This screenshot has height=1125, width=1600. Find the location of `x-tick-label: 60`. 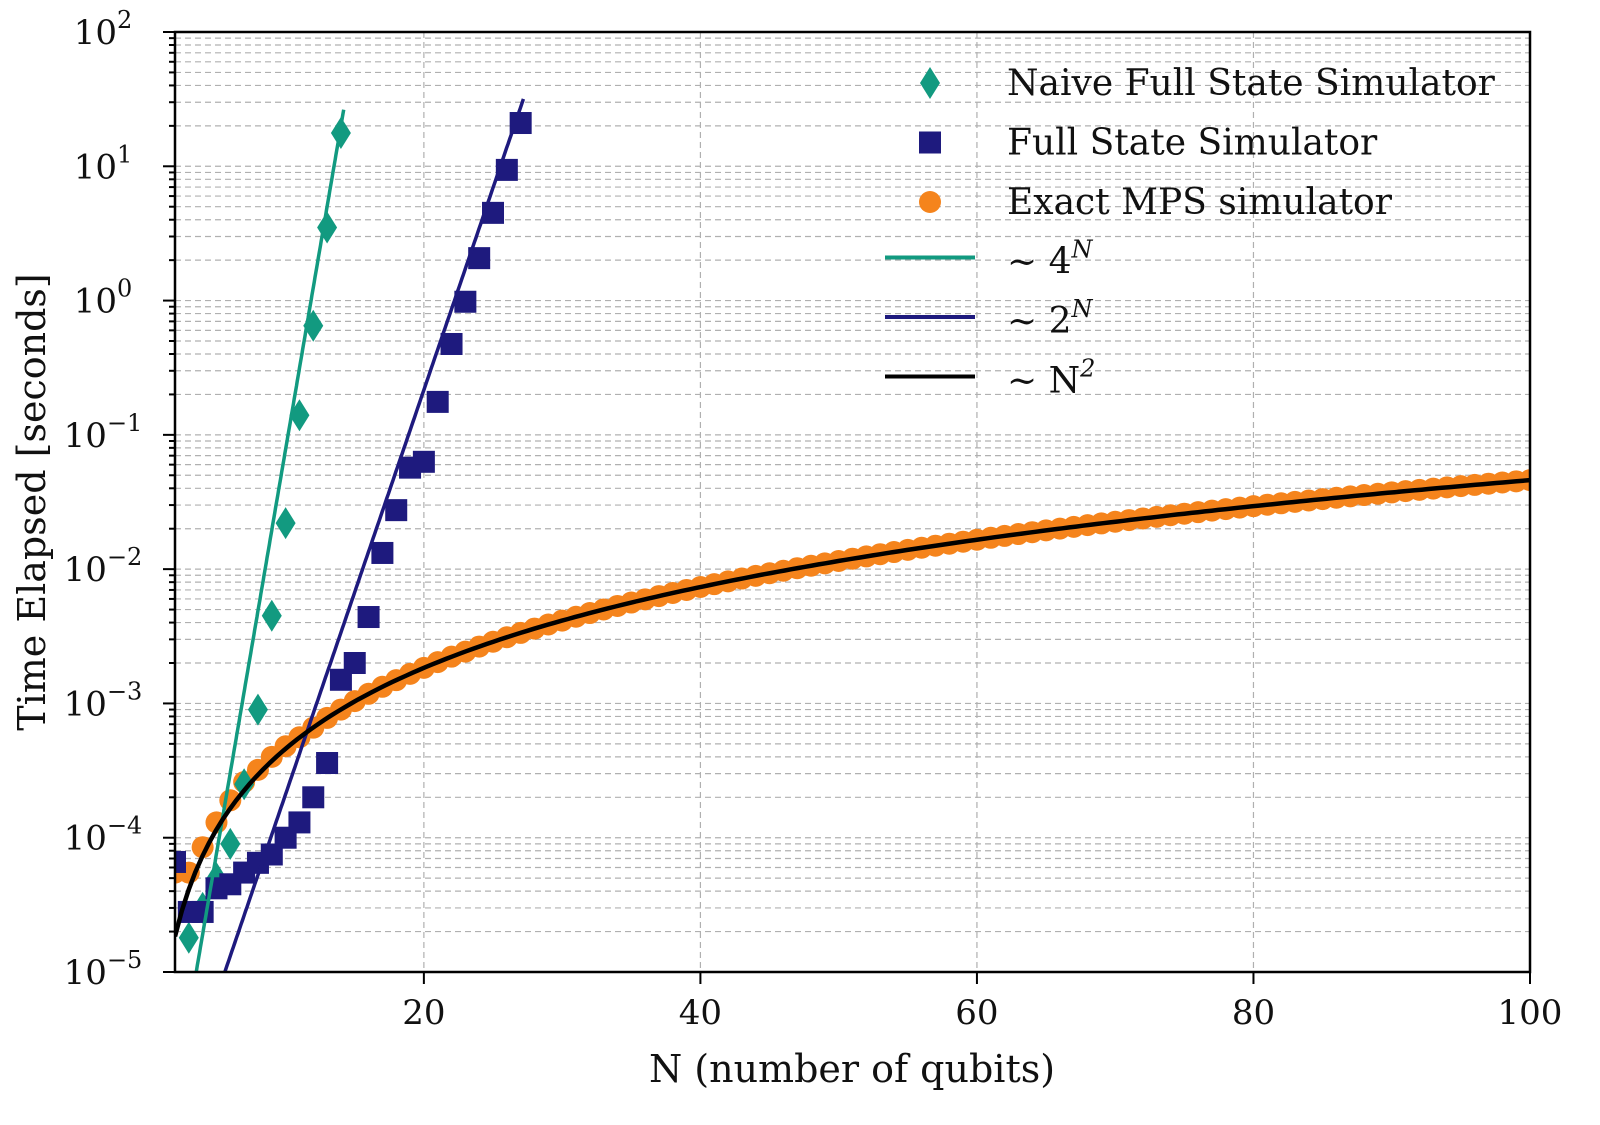

x-tick-label: 60 is located at coordinates (976, 1013).